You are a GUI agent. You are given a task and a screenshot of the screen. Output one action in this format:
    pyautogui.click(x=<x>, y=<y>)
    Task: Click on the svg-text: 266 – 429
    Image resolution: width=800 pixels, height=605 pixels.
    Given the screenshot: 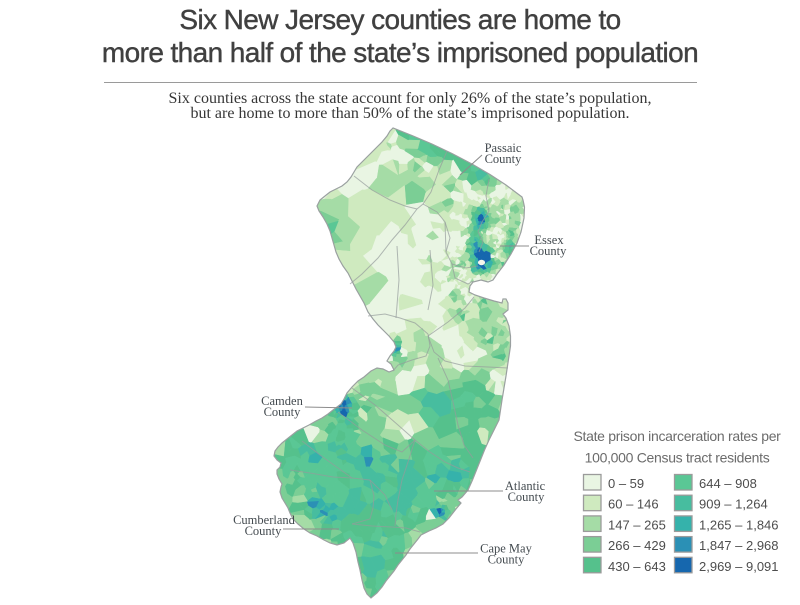 What is the action you would take?
    pyautogui.click(x=637, y=545)
    